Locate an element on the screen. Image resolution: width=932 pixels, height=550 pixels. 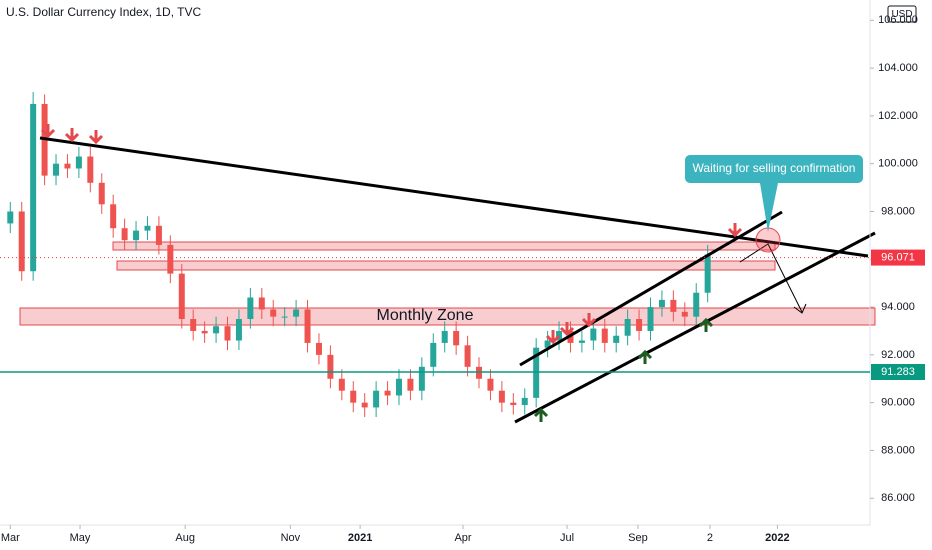
buy-arrows is located at coordinates (623, 369).